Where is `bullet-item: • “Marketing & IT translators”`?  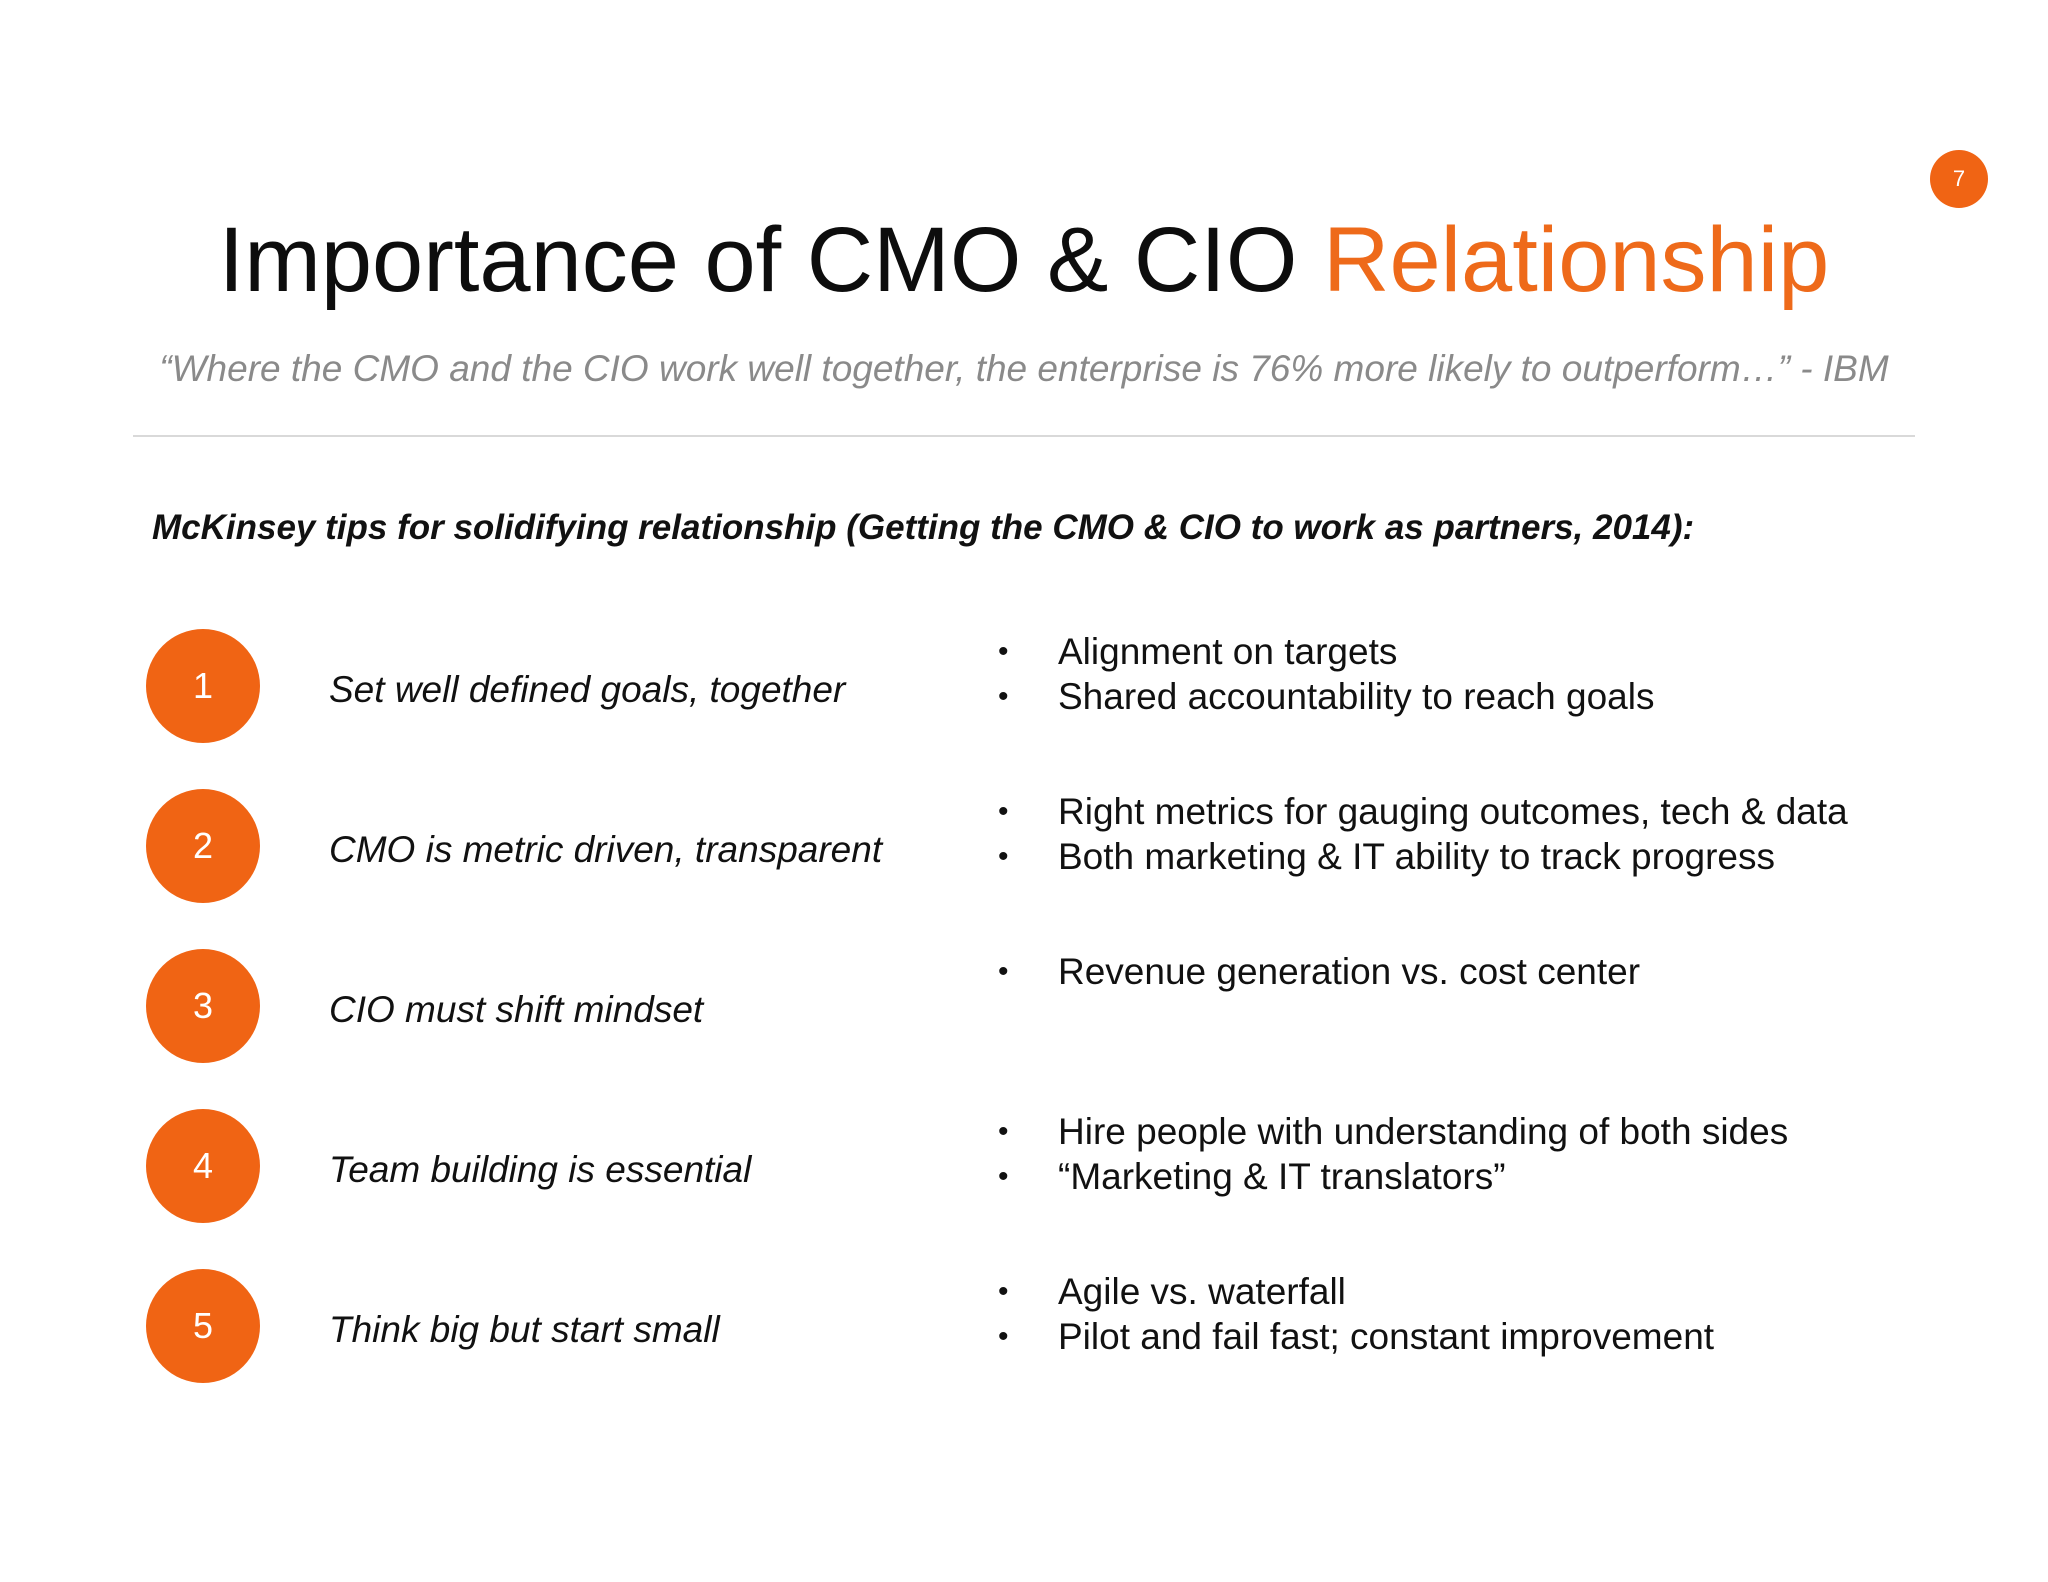 bullet-item: • “Marketing & IT translators” is located at coordinates (1390, 1176).